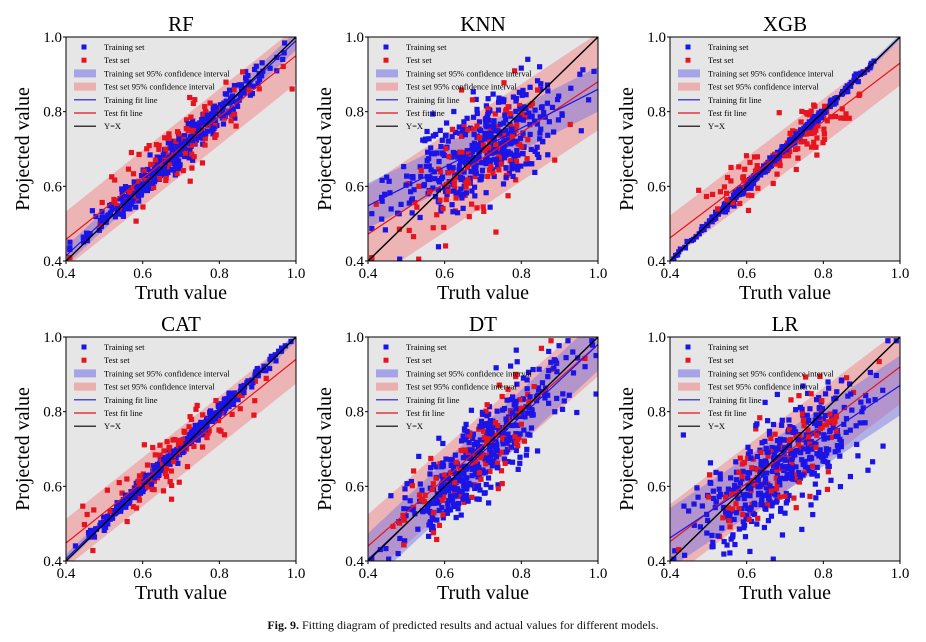 The height and width of the screenshot is (642, 926). I want to click on x-tick-label: 0.4, so click(670, 274).